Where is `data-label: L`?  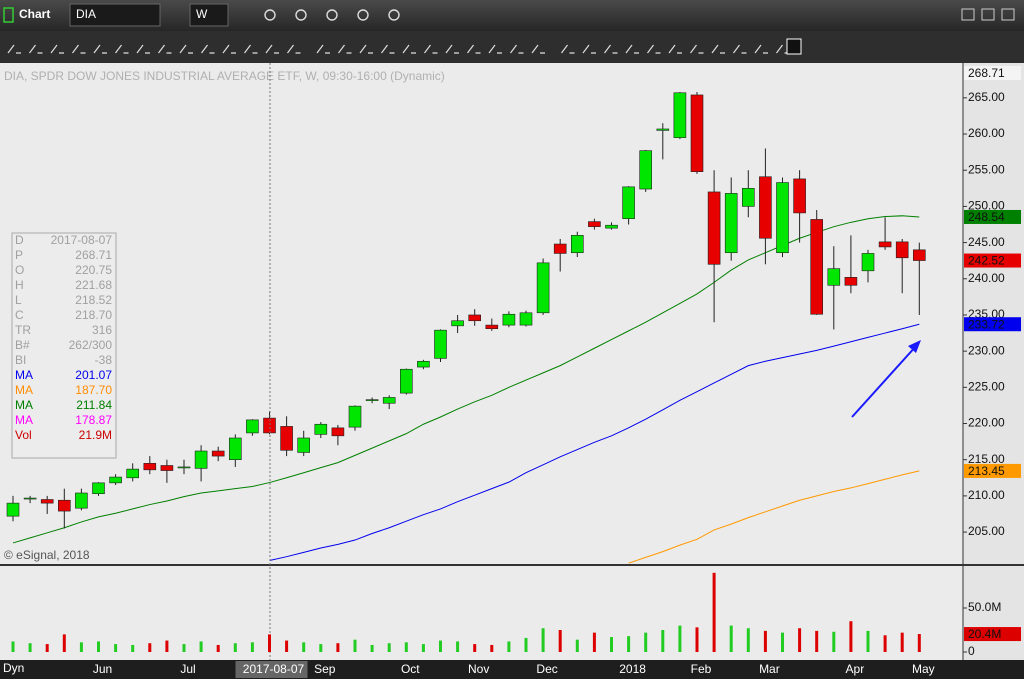
data-label: L is located at coordinates (18, 300).